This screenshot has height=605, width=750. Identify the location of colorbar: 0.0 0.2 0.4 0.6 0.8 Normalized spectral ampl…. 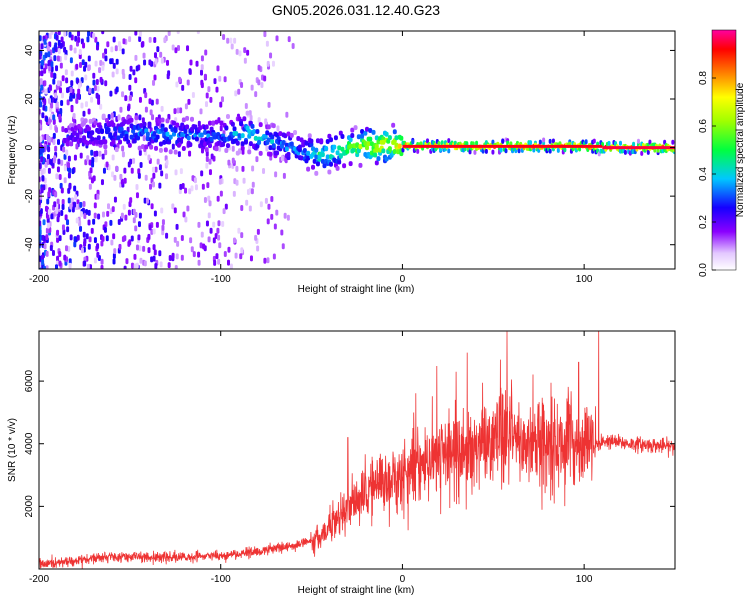
(722, 153).